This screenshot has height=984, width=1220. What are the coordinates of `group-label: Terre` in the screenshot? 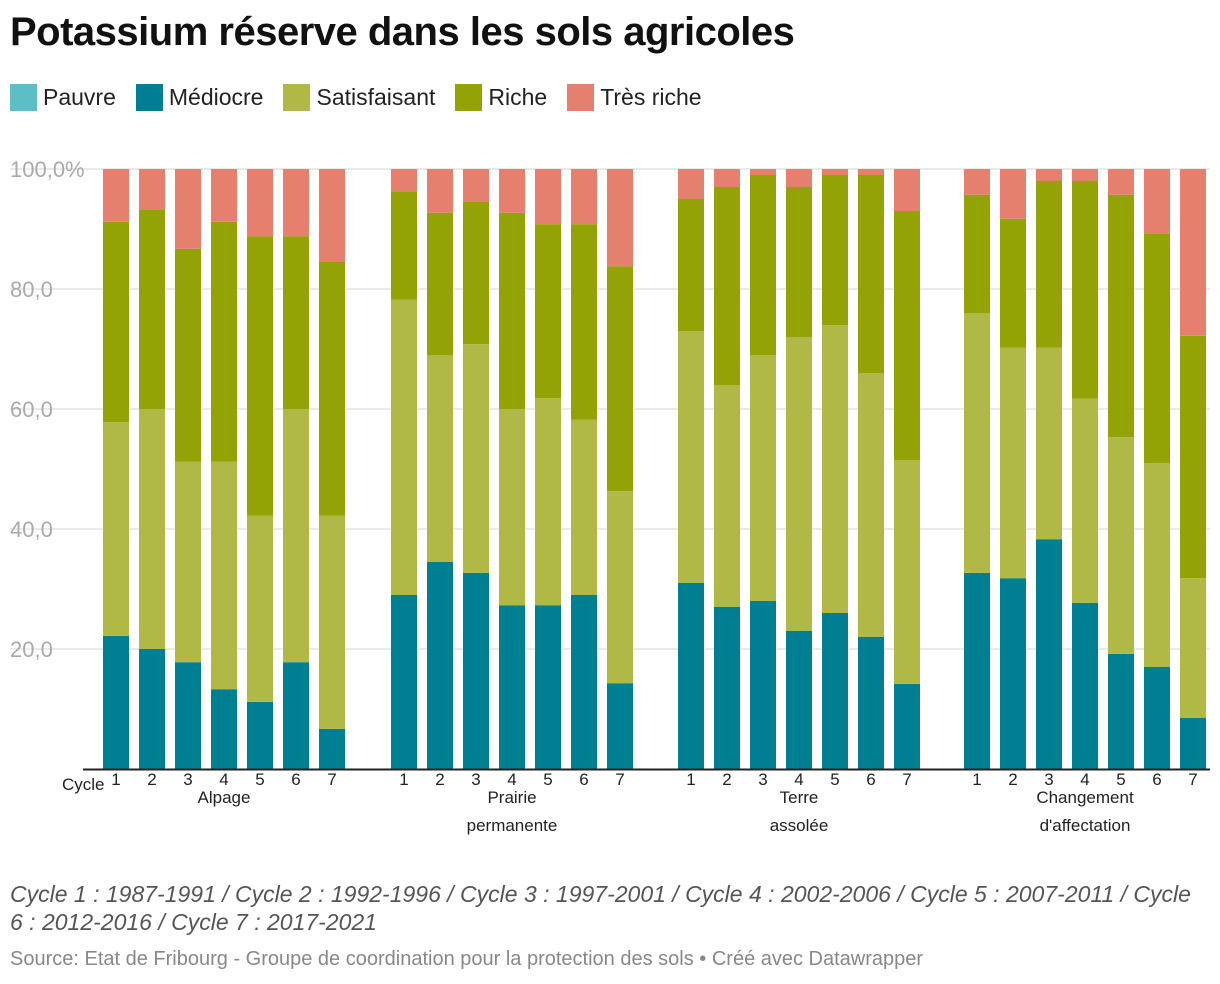 It's located at (799, 797).